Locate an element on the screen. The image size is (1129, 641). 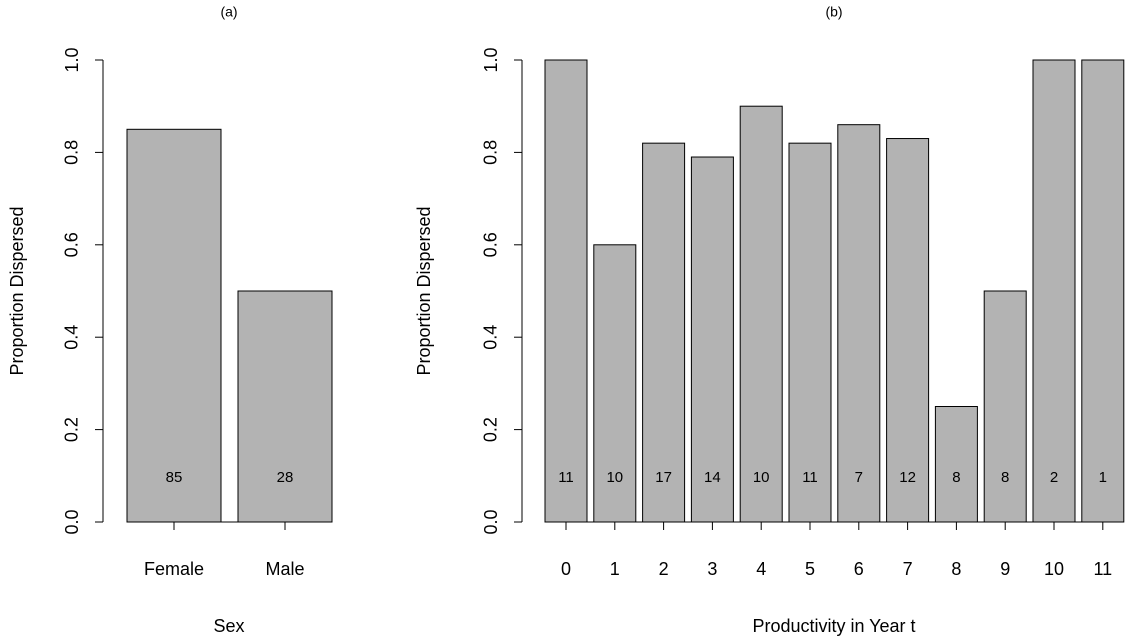
x-tick-label: 2 is located at coordinates (664, 569).